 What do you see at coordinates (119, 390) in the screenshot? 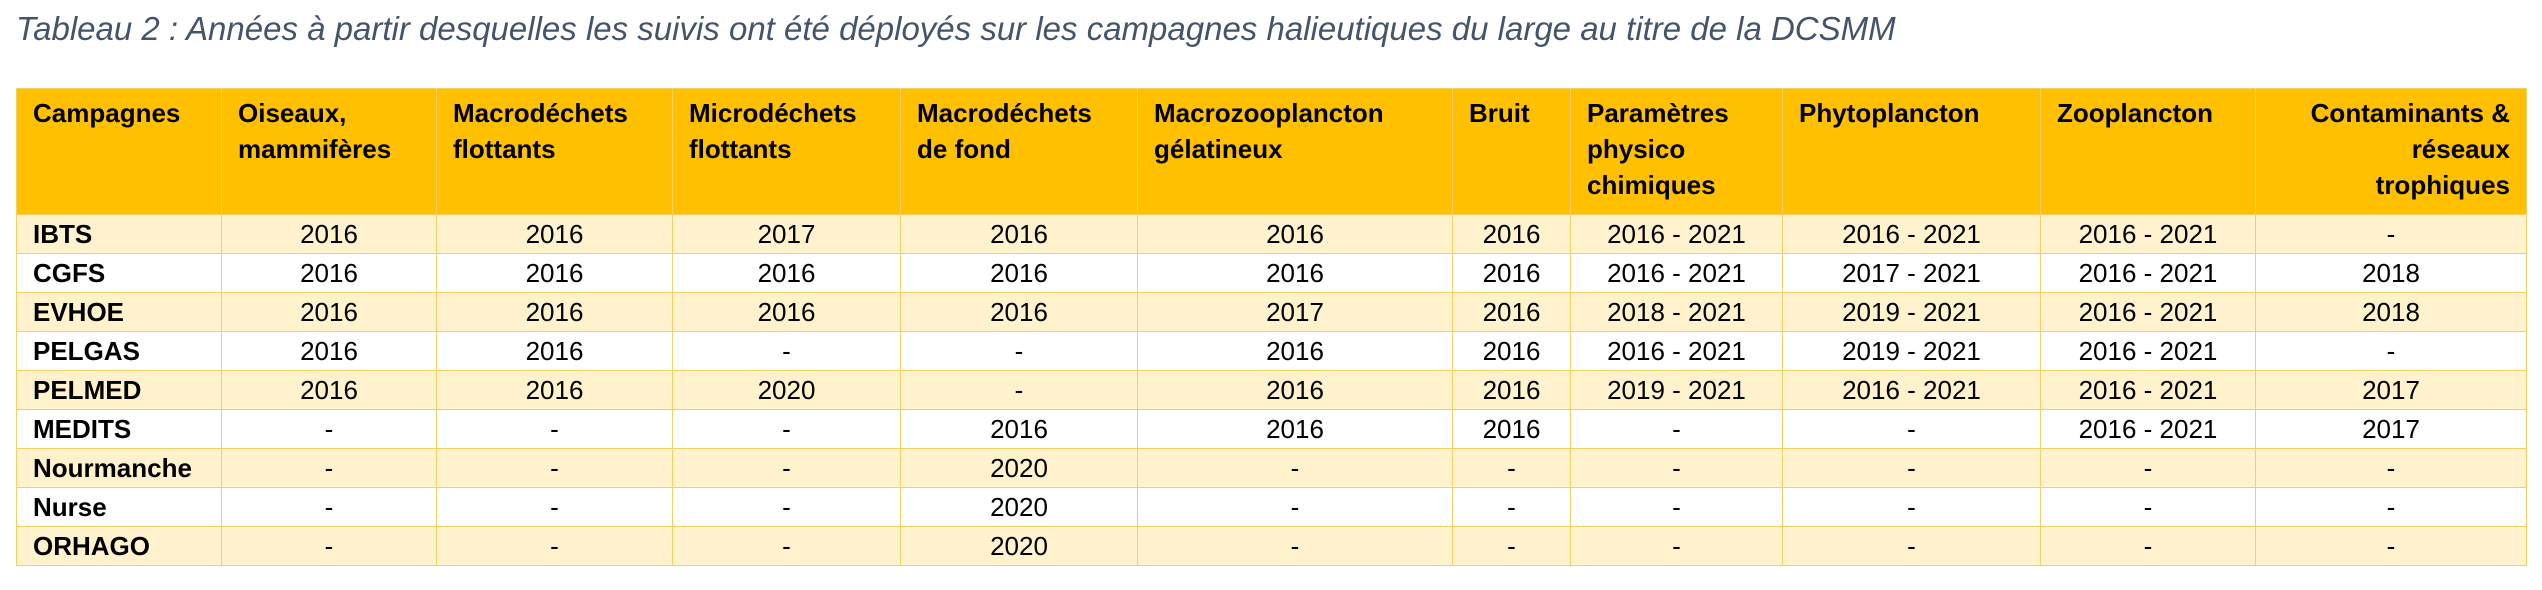
I see `campaign-name-cell: PELMED` at bounding box center [119, 390].